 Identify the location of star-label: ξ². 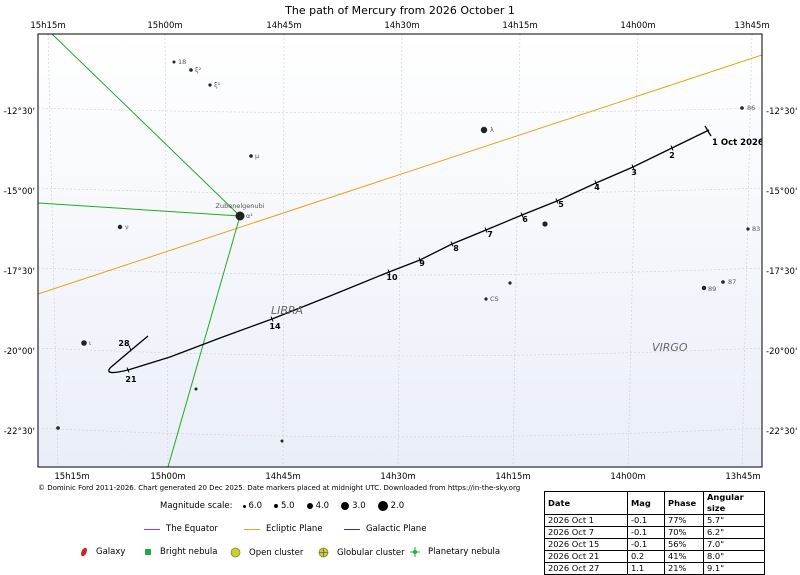
(198, 70).